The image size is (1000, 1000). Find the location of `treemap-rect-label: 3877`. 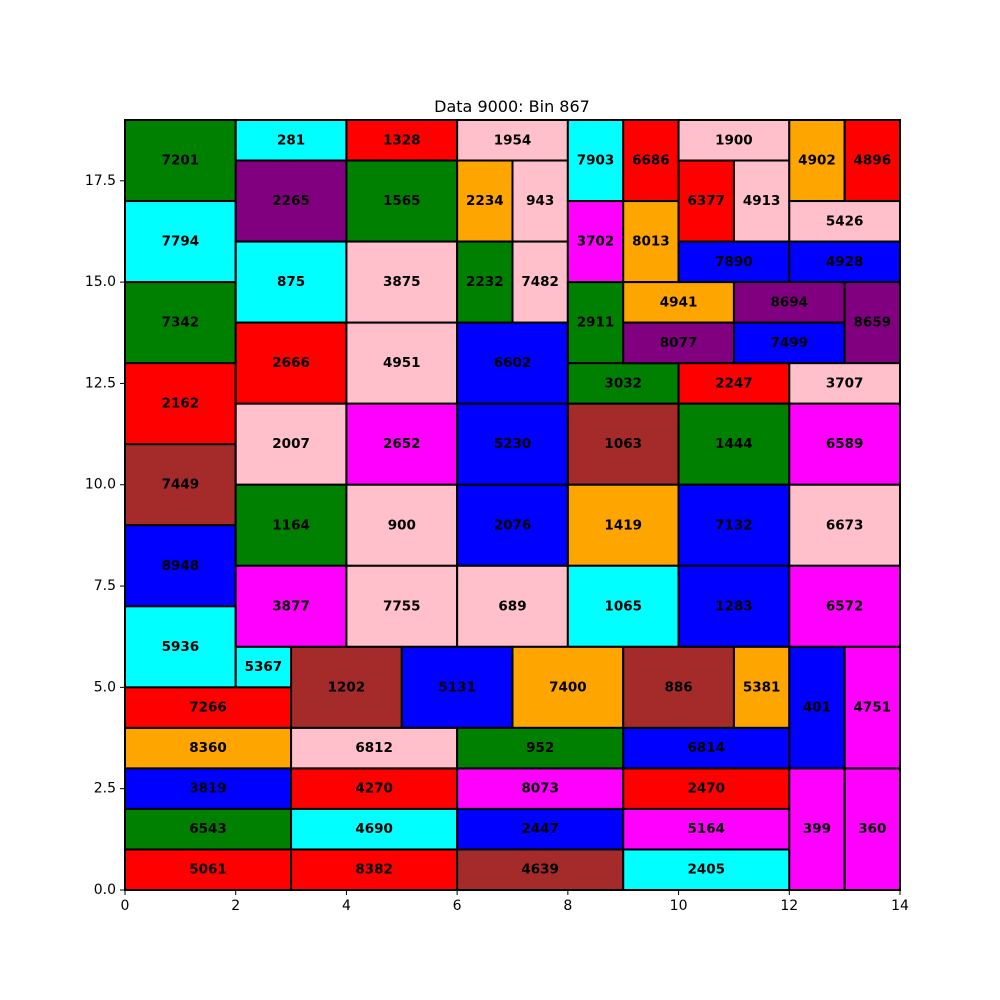

treemap-rect-label: 3877 is located at coordinates (291, 606).